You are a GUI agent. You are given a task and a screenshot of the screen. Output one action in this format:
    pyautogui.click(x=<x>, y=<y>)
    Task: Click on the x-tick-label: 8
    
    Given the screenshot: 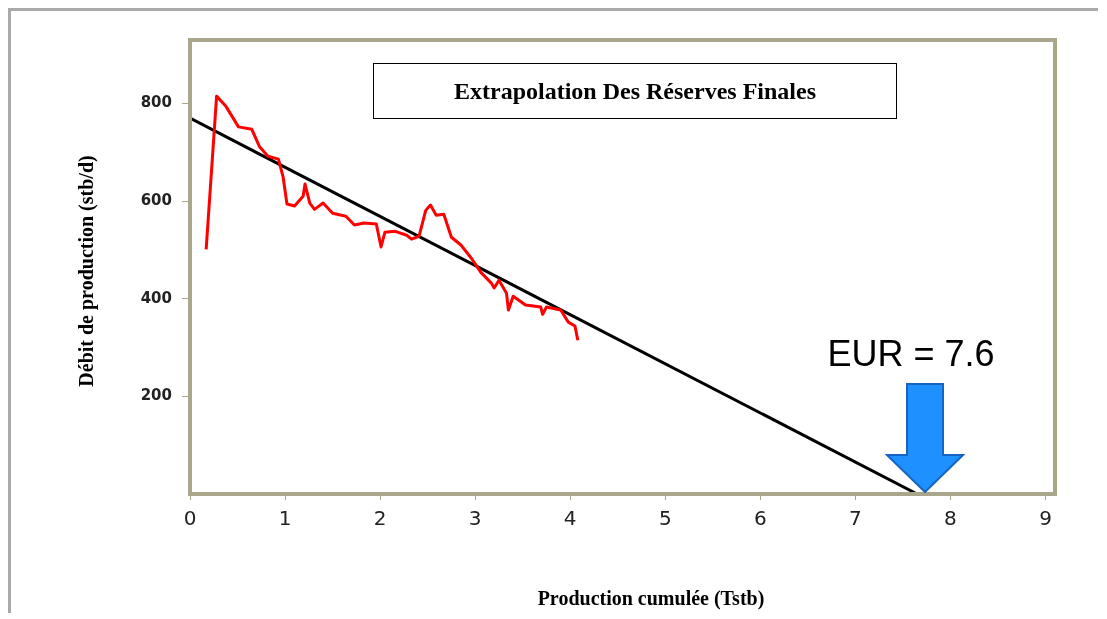 What is the action you would take?
    pyautogui.click(x=950, y=518)
    